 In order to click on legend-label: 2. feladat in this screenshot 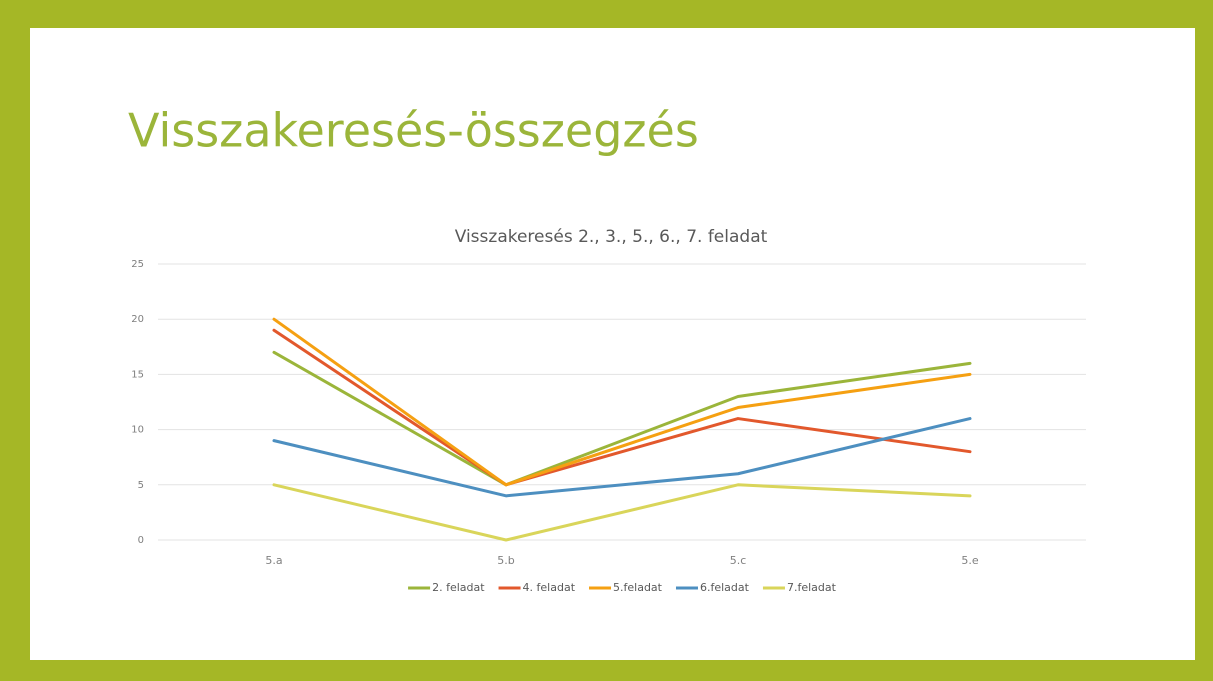, I will do `click(458, 587)`.